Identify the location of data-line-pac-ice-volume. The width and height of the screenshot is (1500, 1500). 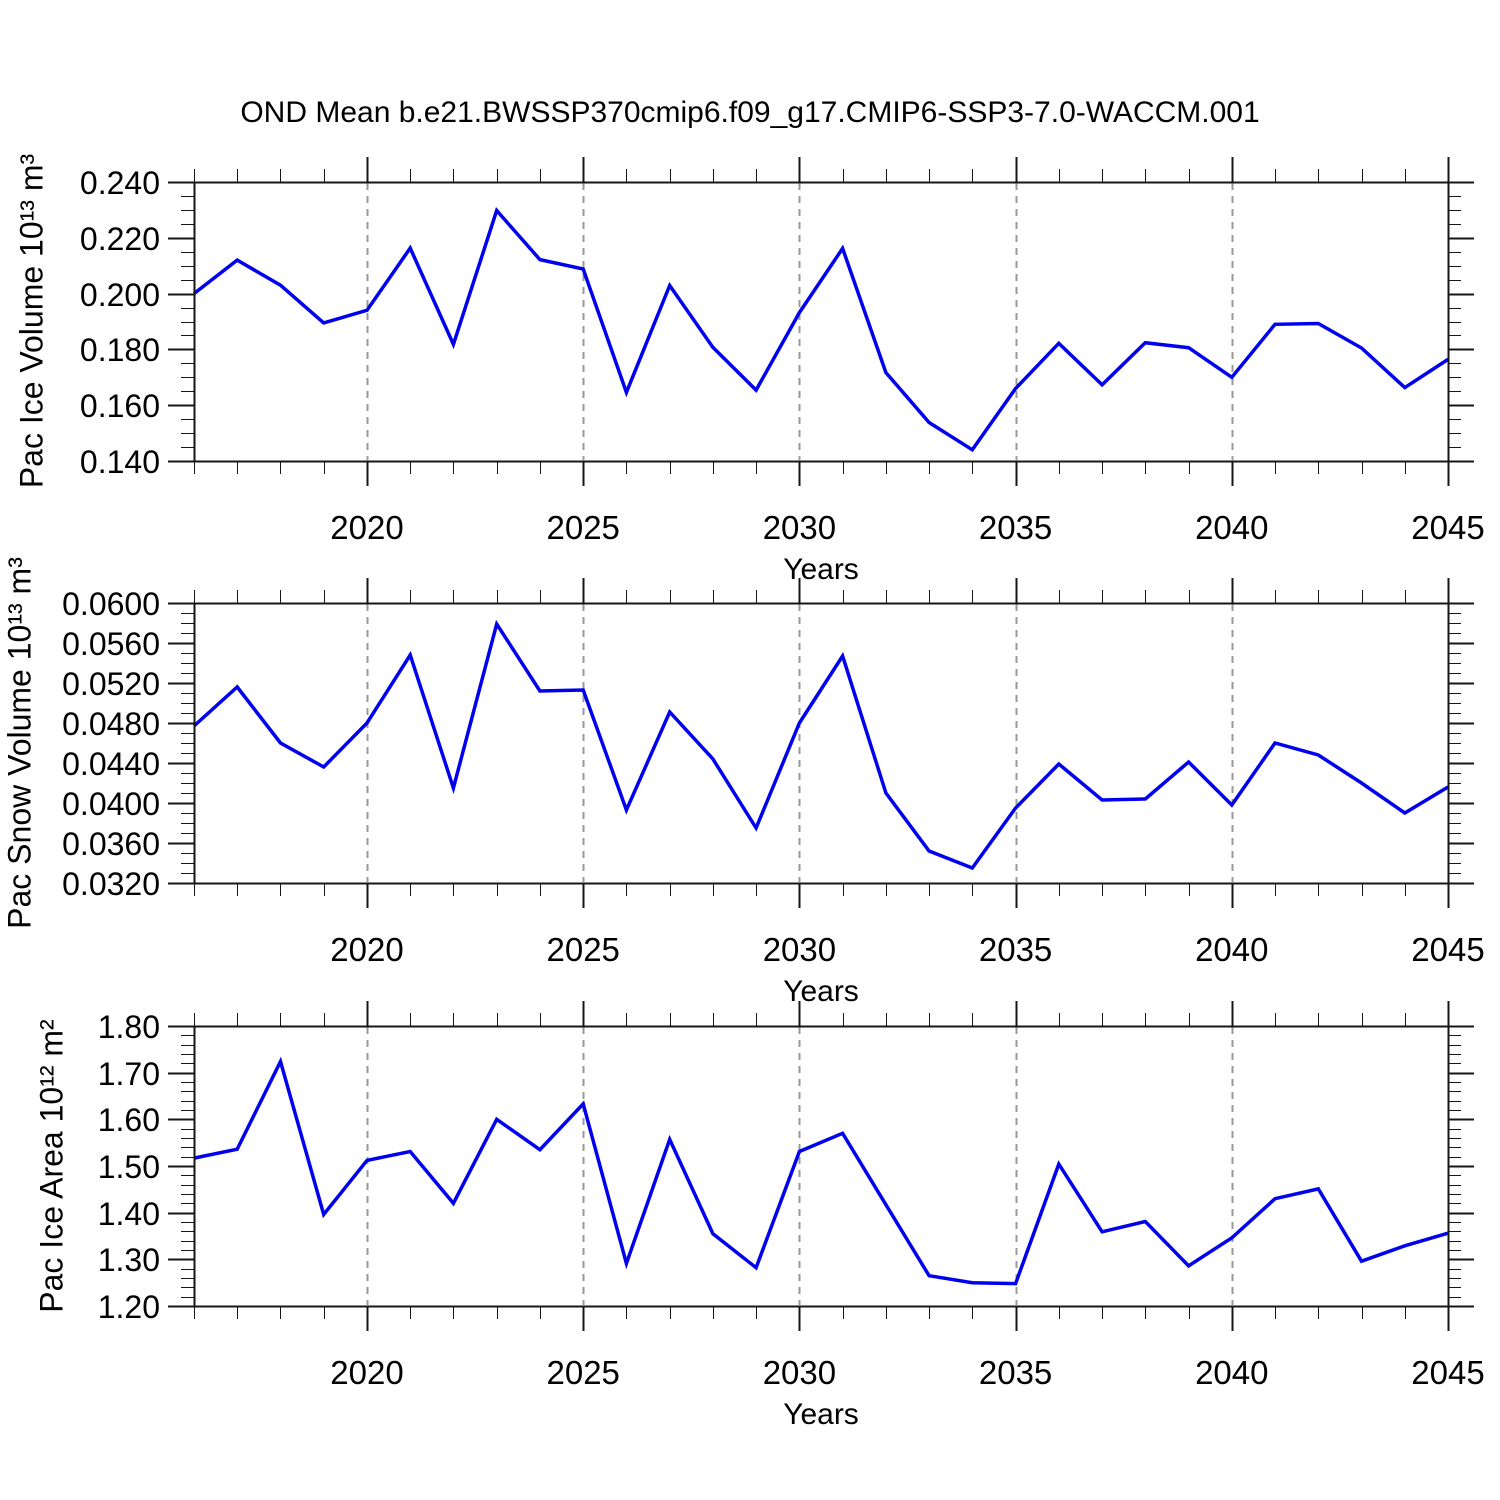
(820, 330).